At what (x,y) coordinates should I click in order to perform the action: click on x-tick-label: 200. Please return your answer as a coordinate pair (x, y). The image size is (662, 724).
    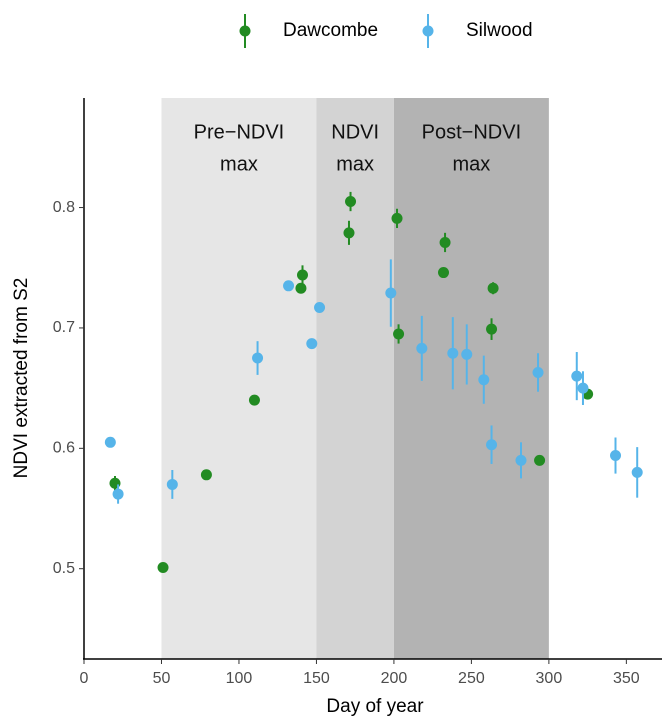
    Looking at the image, I should click on (394, 678).